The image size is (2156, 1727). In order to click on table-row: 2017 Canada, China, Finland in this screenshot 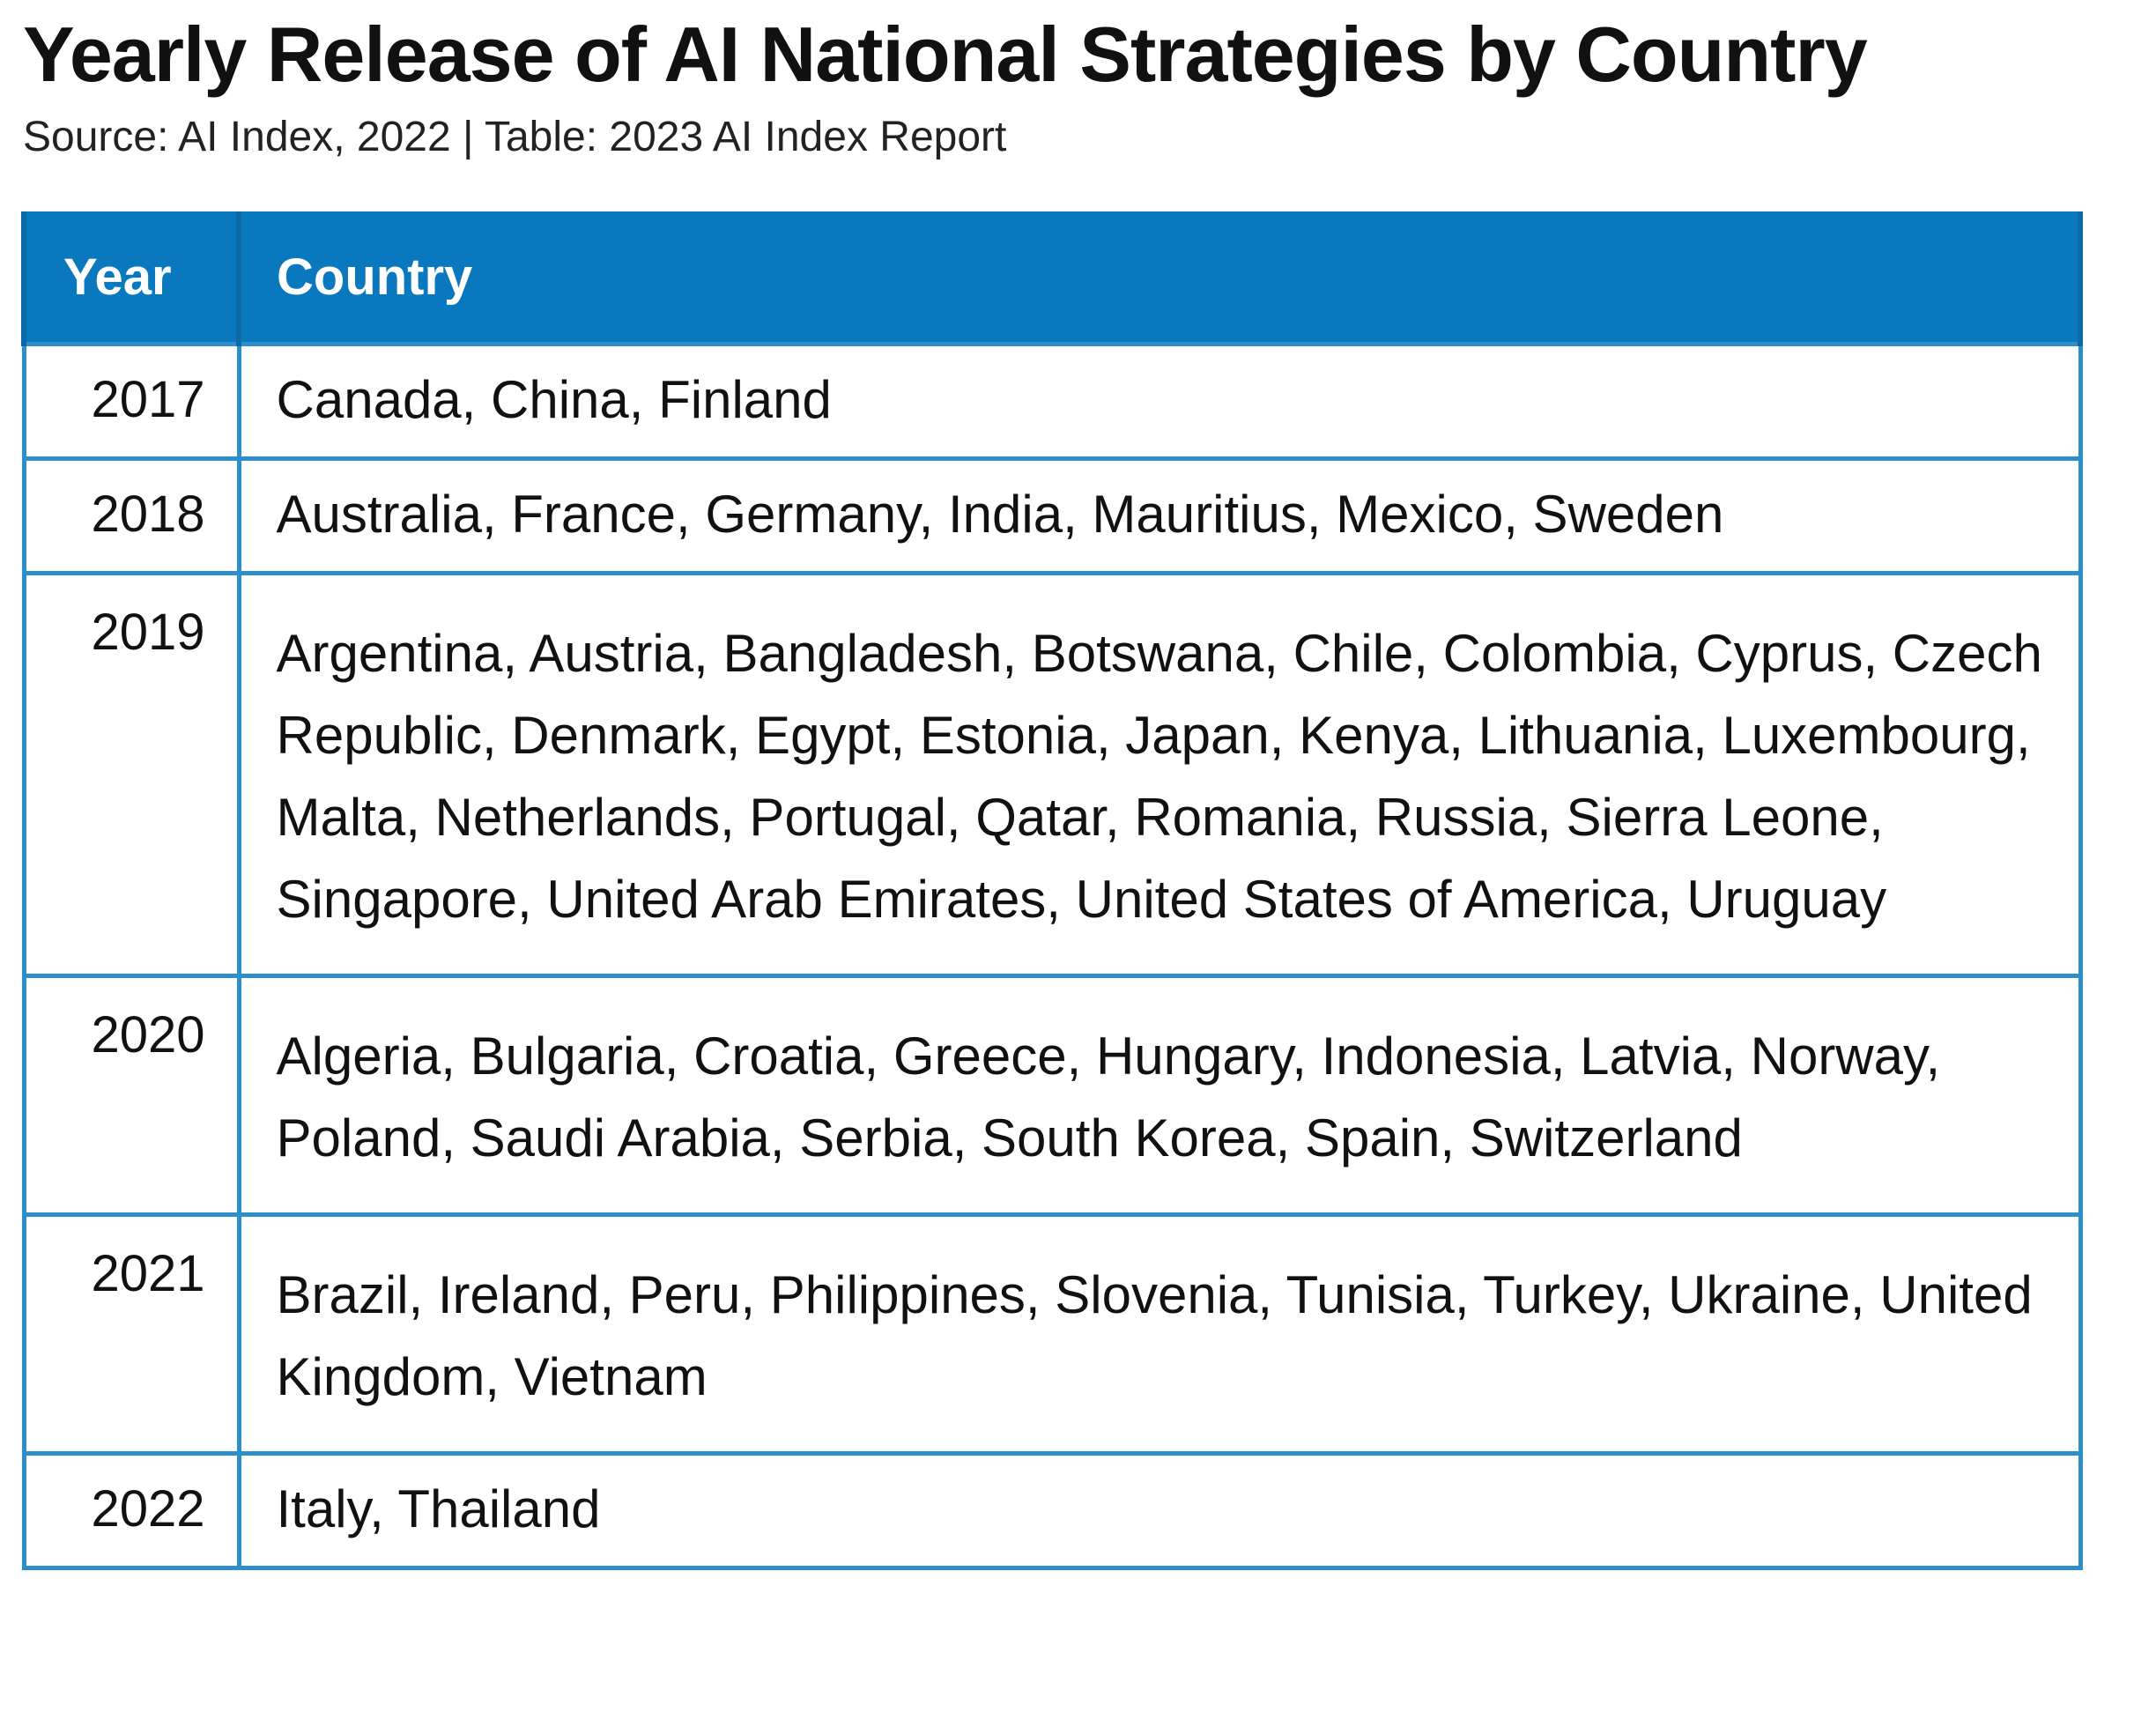, I will do `click(1052, 401)`.